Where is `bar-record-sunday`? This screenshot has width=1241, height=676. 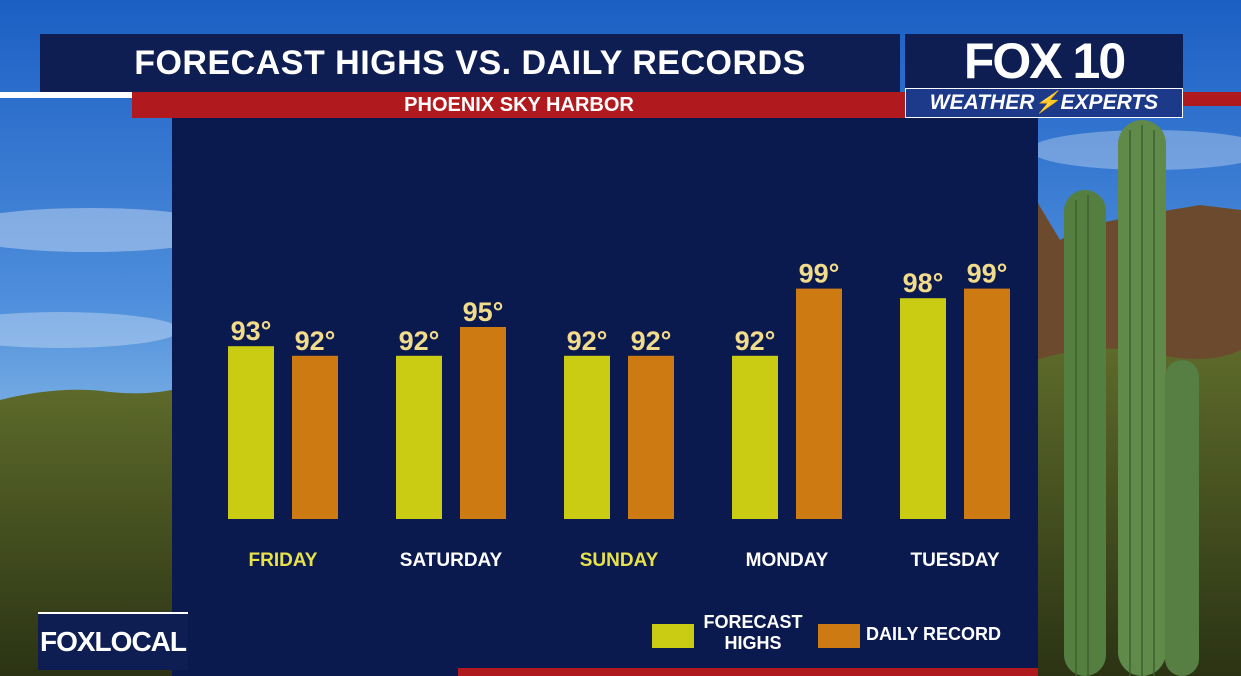 bar-record-sunday is located at coordinates (651, 437).